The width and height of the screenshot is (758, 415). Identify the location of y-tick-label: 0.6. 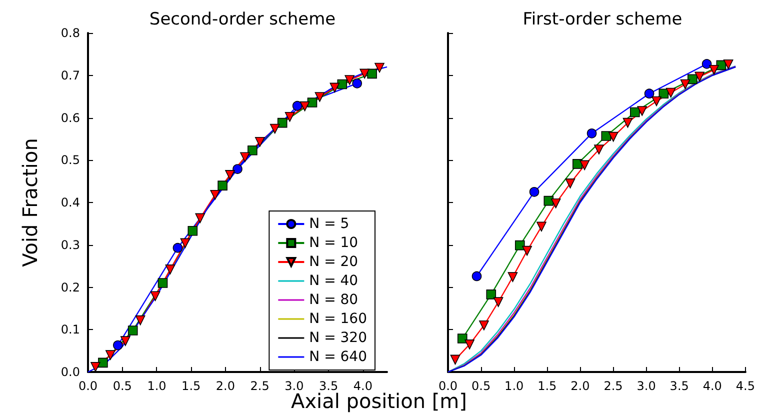
(70, 117).